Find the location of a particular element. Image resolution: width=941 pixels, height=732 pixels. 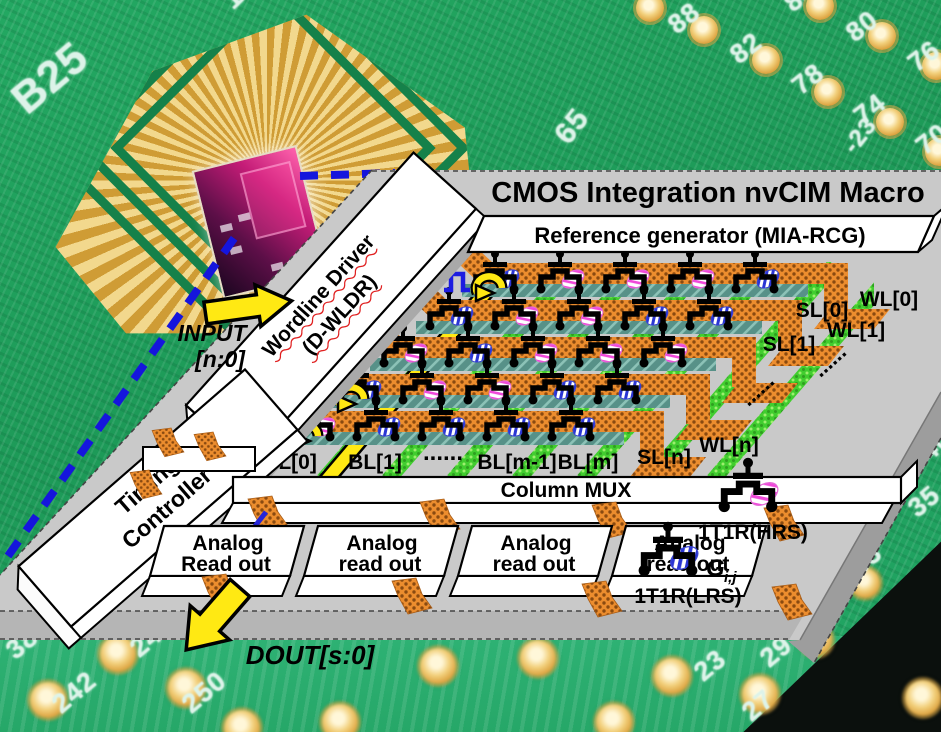

legend: 1T1R(HRS) 1T1R(LRS) G i,j is located at coordinates (721, 533).